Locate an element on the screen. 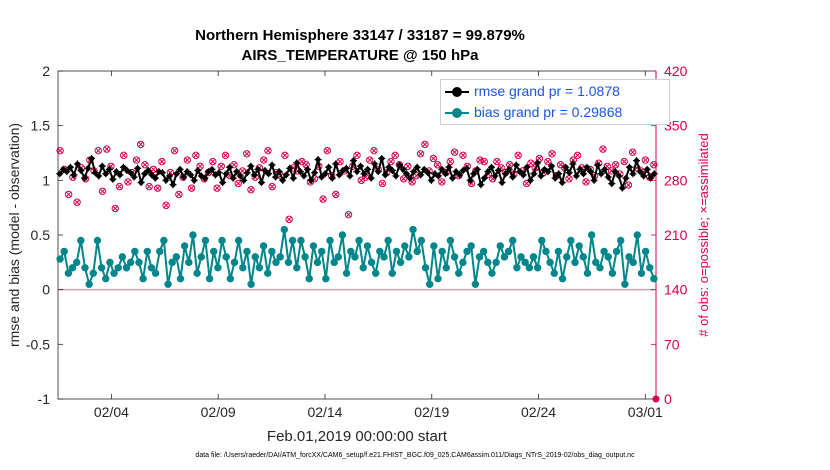  legend-label-rmse: rmse grand pr = 1.0878 is located at coordinates (547, 91).